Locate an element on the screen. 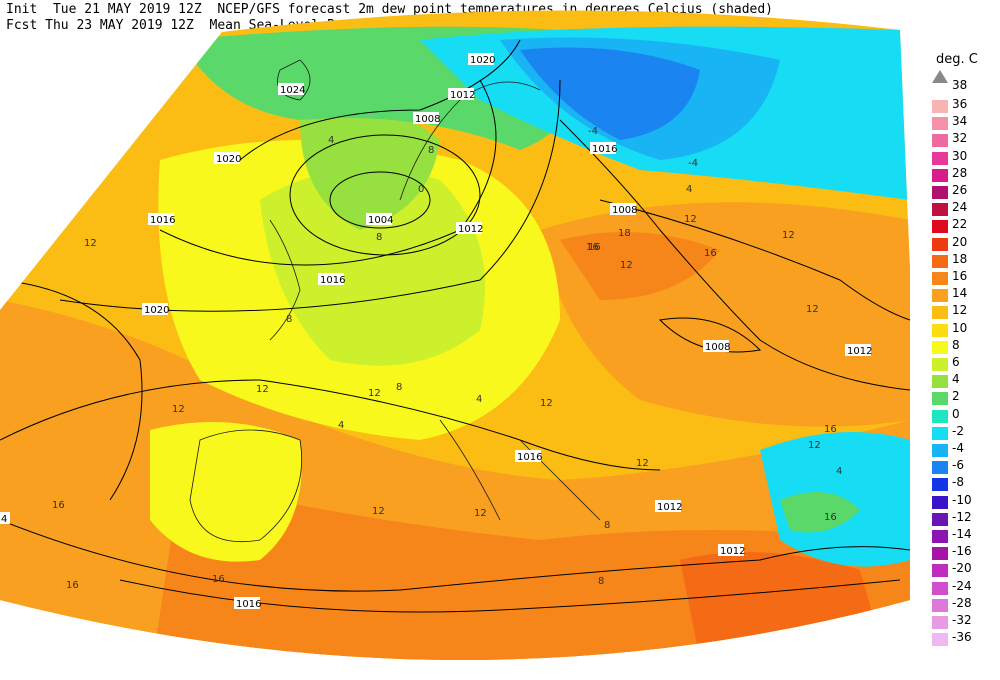 The width and height of the screenshot is (1000, 680). svg-text: 1004 is located at coordinates (380, 220).